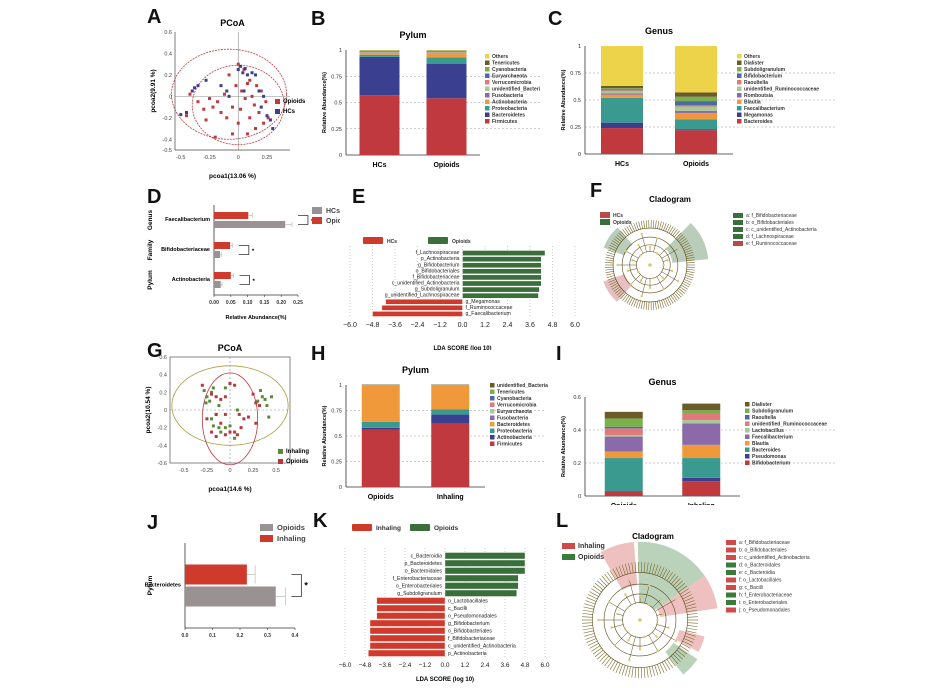 The height and width of the screenshot is (688, 939). Describe the element at coordinates (488, 314) in the screenshot. I see `lda-bar-label: g_Faecalibacterium` at that location.